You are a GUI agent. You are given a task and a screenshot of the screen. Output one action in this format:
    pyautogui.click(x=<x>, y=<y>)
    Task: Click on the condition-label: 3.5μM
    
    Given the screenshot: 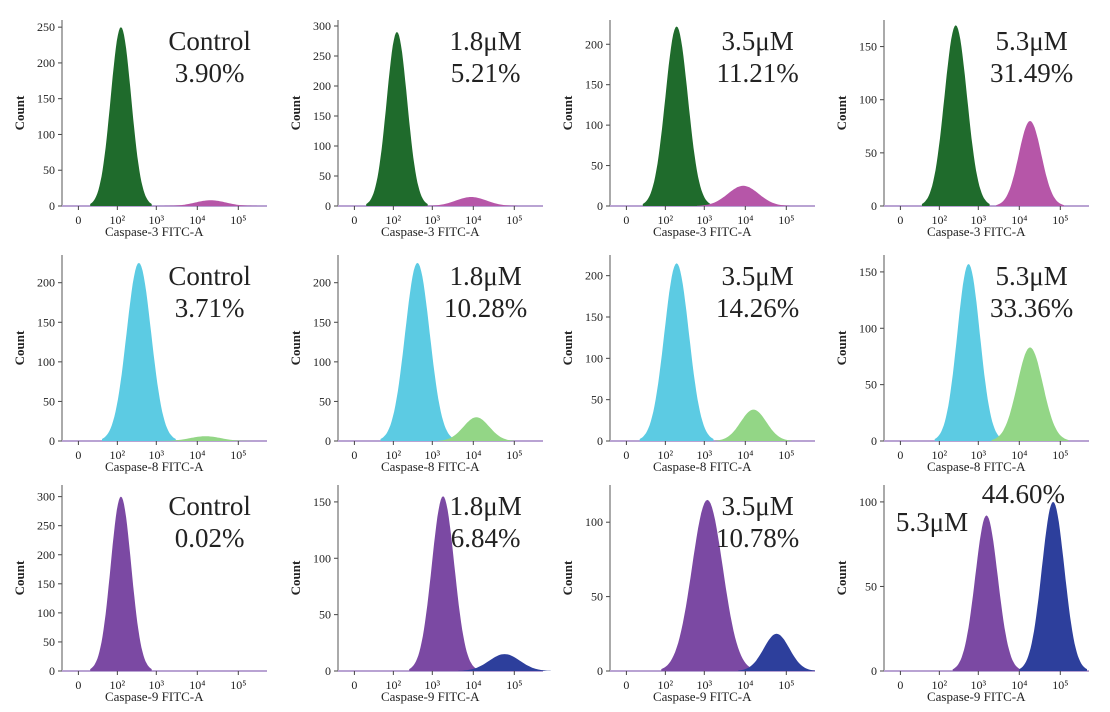 What is the action you would take?
    pyautogui.click(x=757, y=276)
    